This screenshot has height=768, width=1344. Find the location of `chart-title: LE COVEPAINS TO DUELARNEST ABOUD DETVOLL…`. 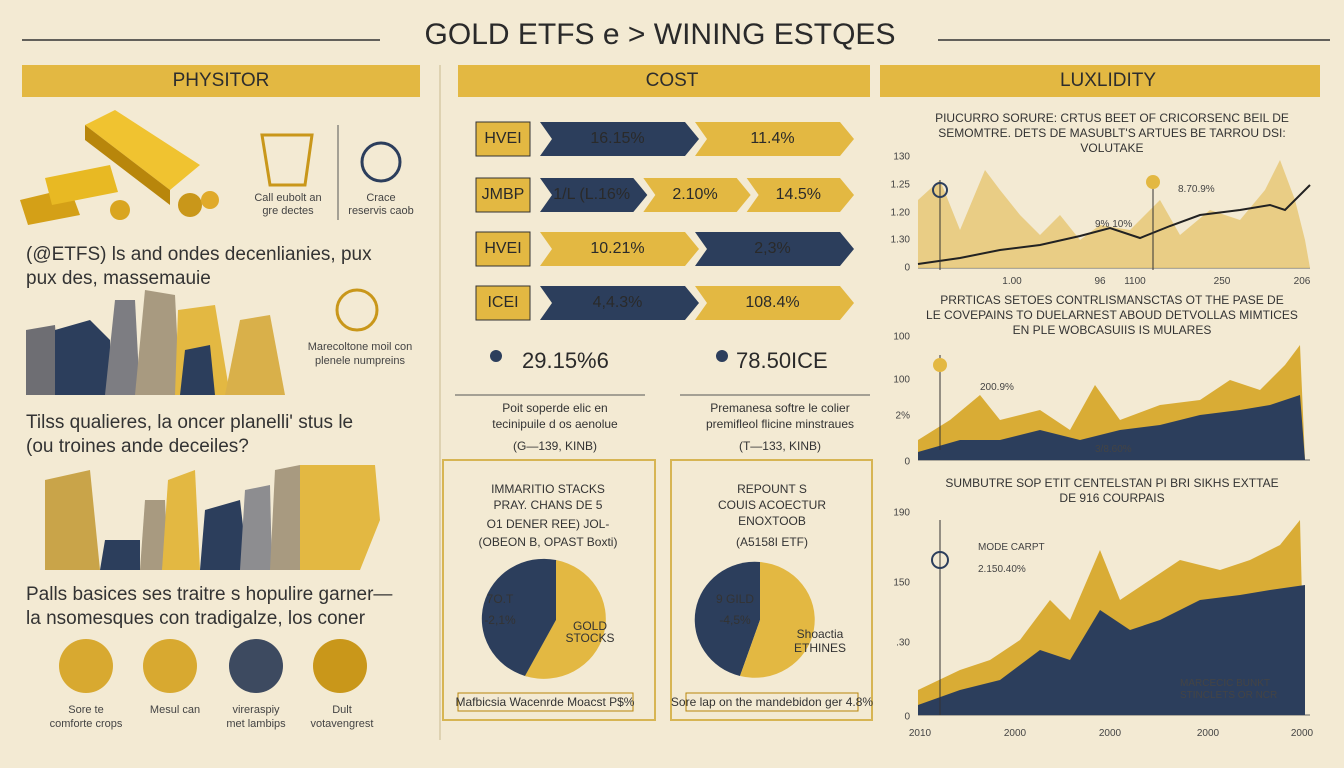

chart-title: LE COVEPAINS TO DUELARNEST ABOUD DETVOLL… is located at coordinates (1112, 315).